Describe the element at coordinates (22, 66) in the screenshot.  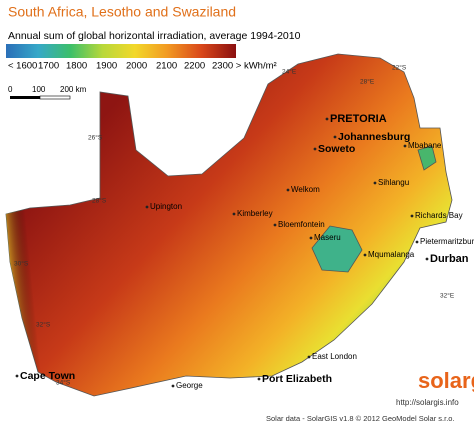
I see `legend-label: < 1600` at that location.